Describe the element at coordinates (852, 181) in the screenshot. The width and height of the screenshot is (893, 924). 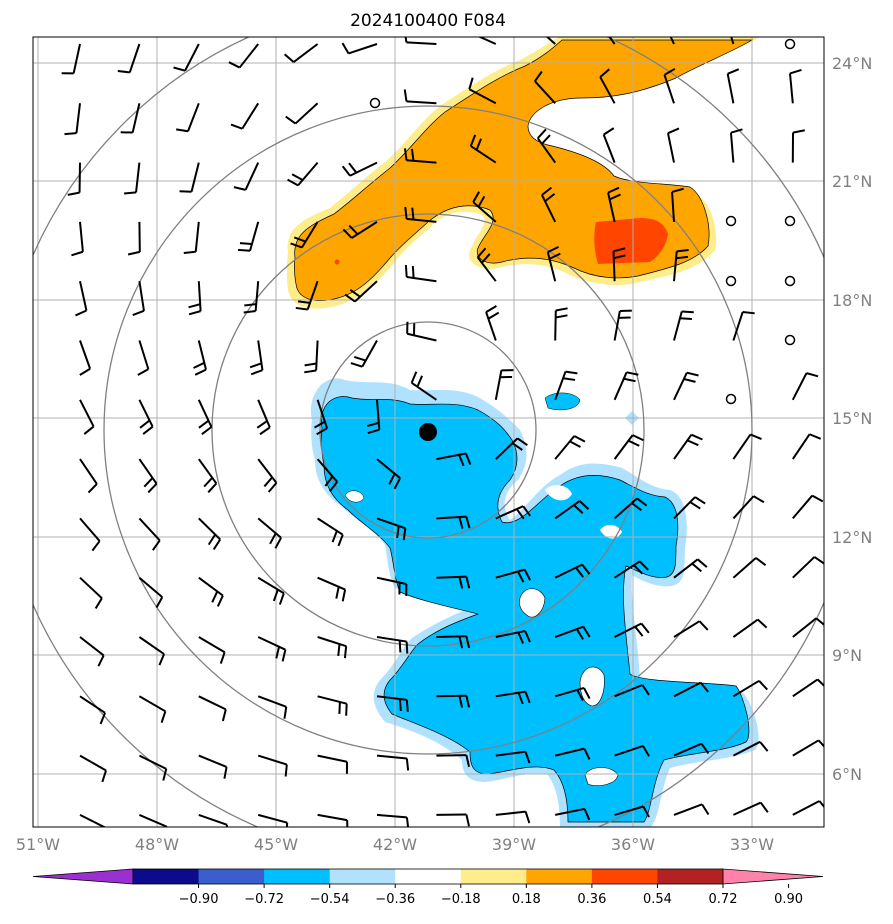
I see `lat-label: 21°N` at that location.